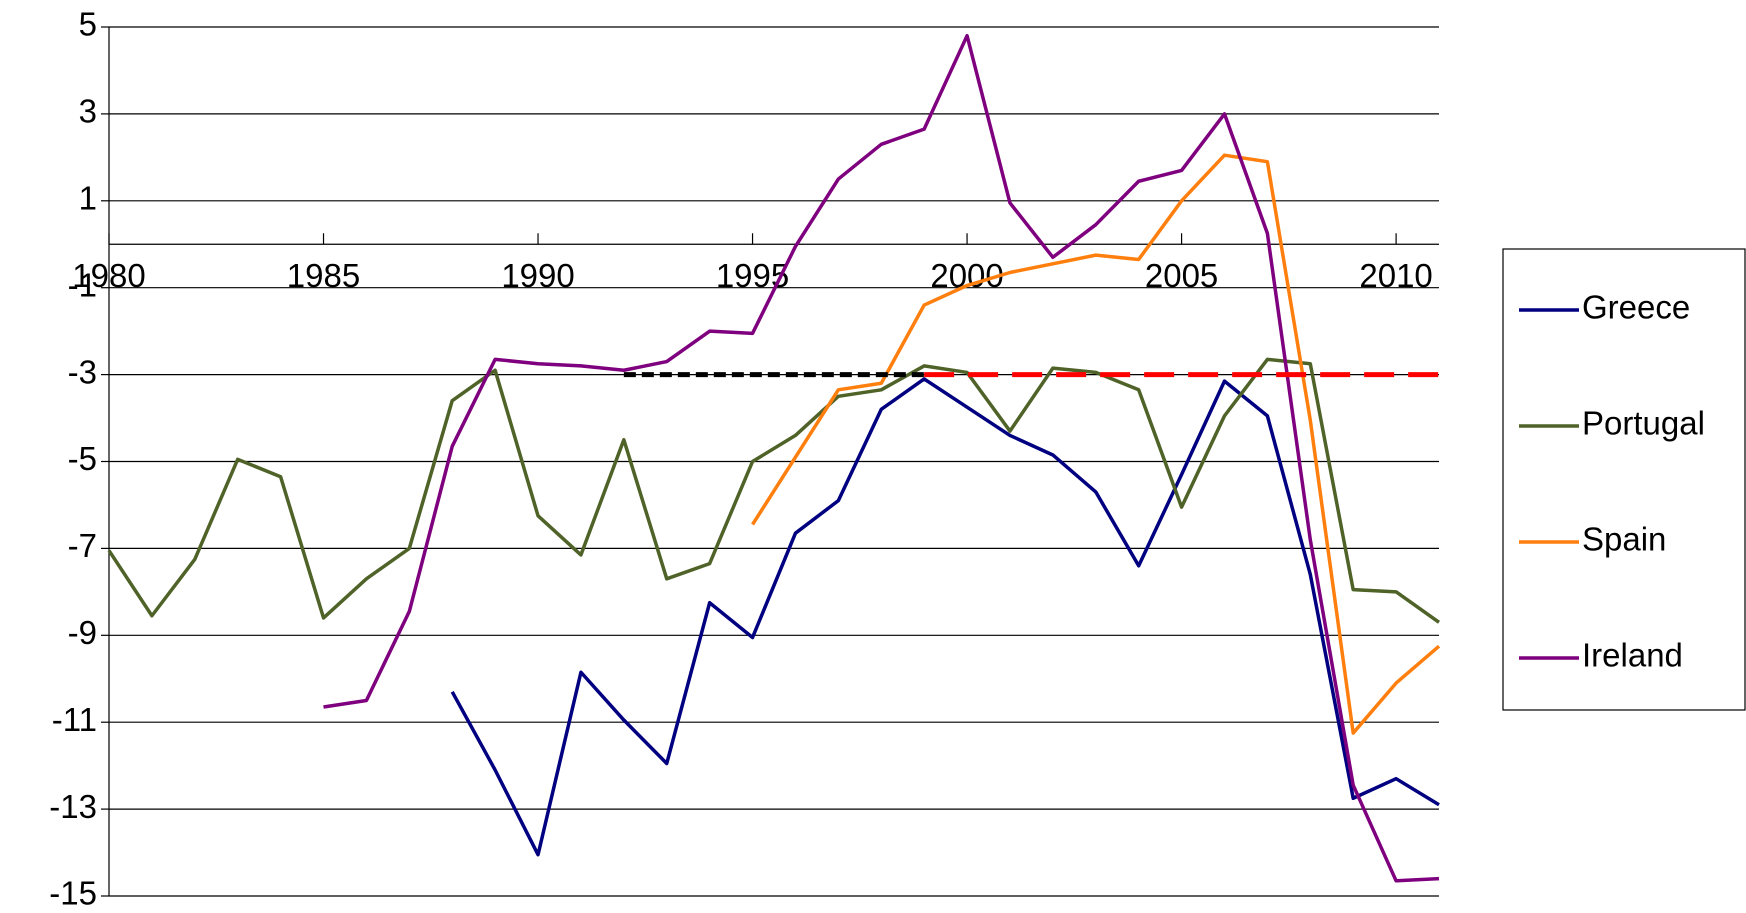 This screenshot has height=913, width=1746. What do you see at coordinates (74, 719) in the screenshot?
I see `y-tick-label: -11` at bounding box center [74, 719].